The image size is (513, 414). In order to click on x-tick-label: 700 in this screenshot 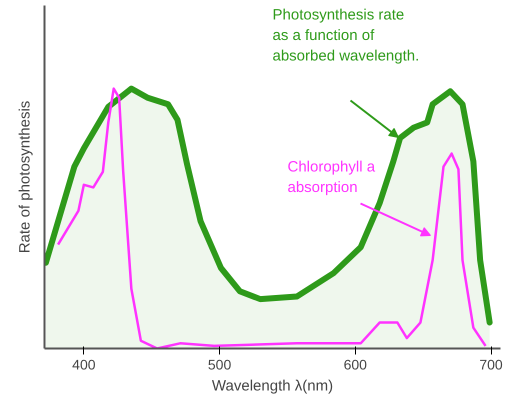, I will do `click(491, 364)`.